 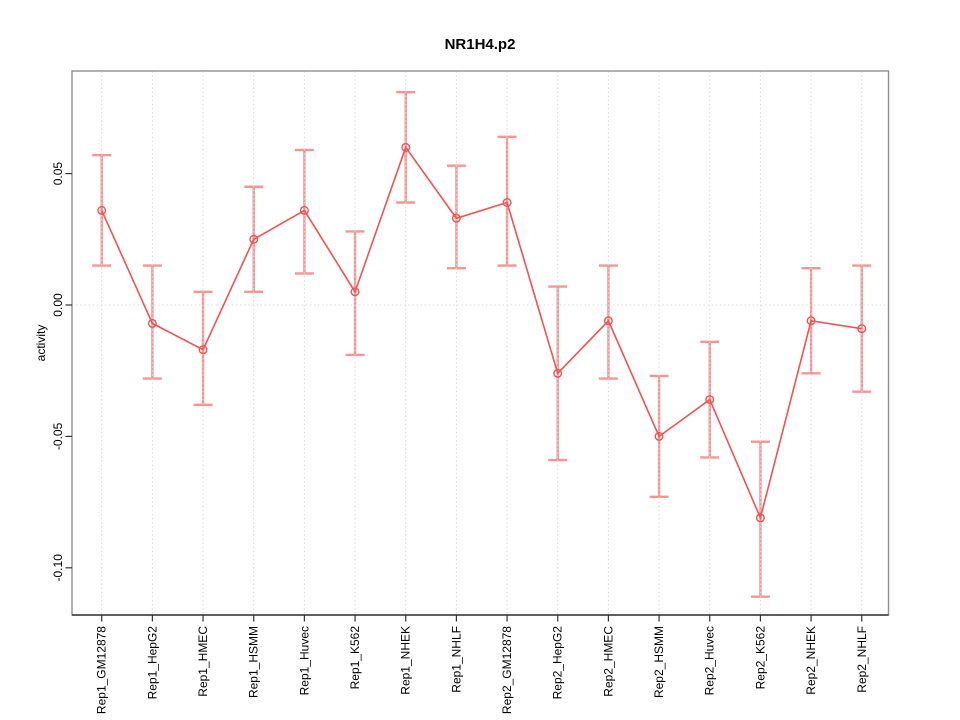 What do you see at coordinates (558, 663) in the screenshot?
I see `x-tick-label: Rep2_HepG2` at bounding box center [558, 663].